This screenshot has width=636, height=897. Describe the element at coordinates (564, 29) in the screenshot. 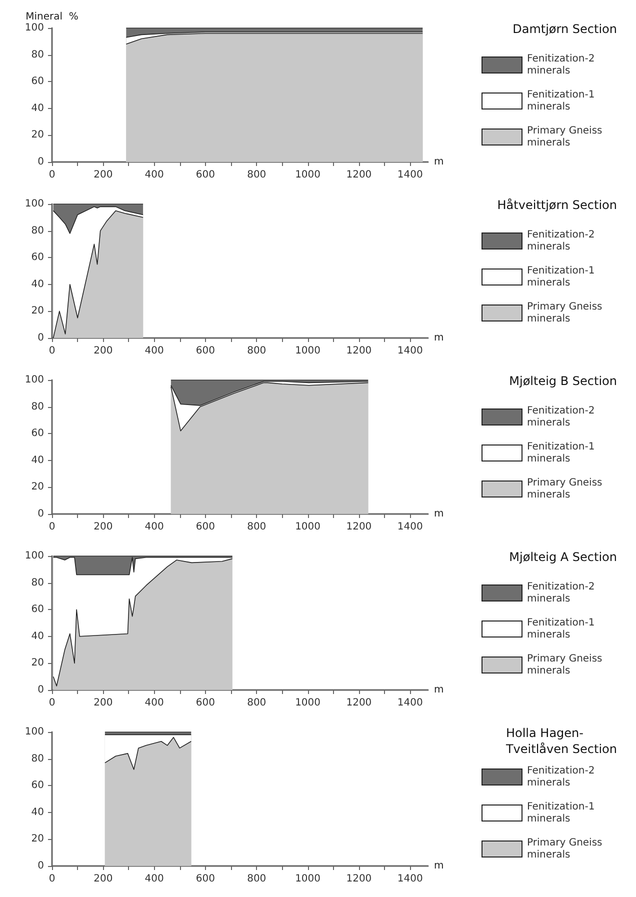

I see `legend-title: Damtjørn Section` at that location.